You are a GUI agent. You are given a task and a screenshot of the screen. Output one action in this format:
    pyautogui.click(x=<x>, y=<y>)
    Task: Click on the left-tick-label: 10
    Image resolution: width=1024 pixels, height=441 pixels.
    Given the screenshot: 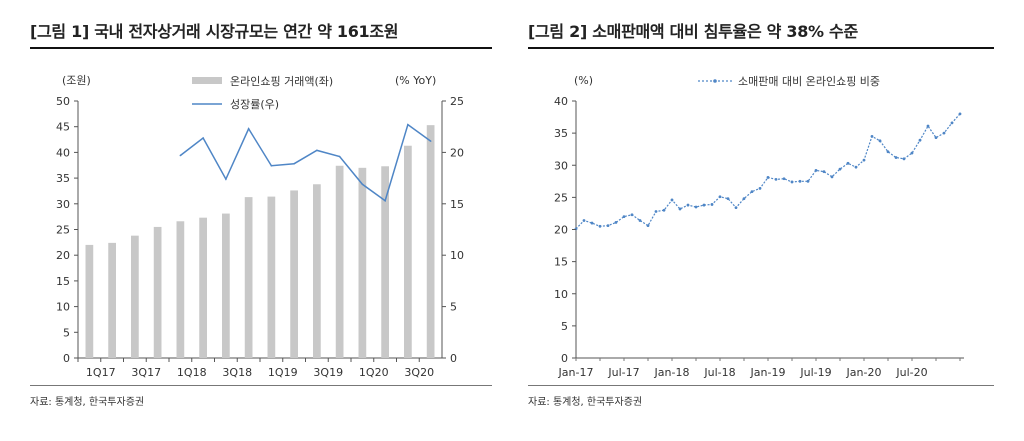 What is the action you would take?
    pyautogui.click(x=63, y=307)
    